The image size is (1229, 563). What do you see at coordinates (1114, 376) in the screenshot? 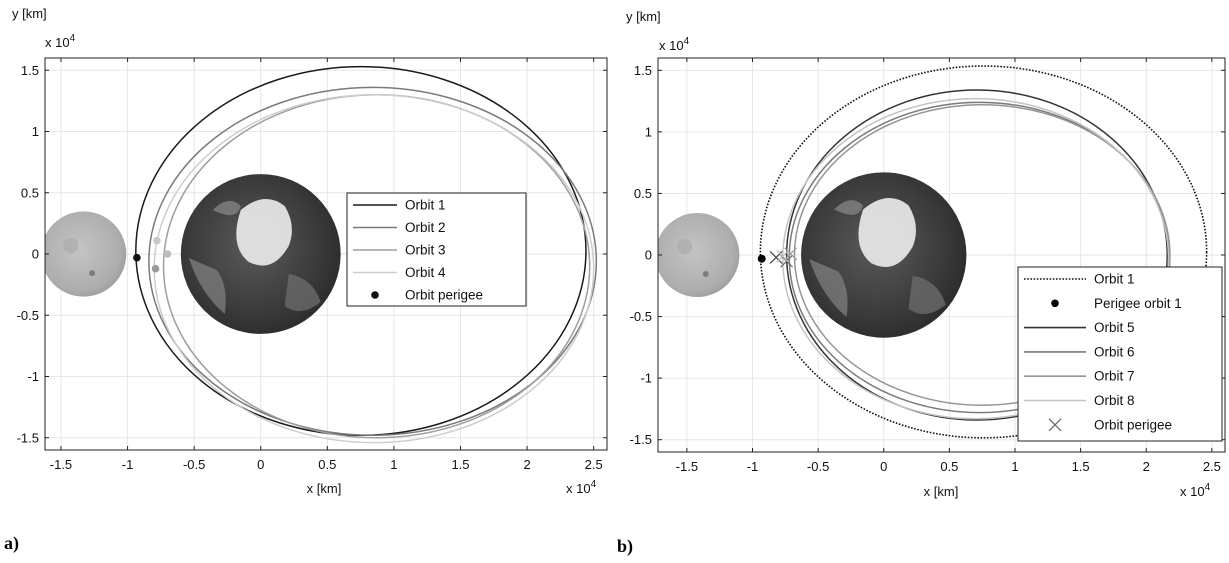
I see `legend-orbit-7-label: Orbit 7` at bounding box center [1114, 376].